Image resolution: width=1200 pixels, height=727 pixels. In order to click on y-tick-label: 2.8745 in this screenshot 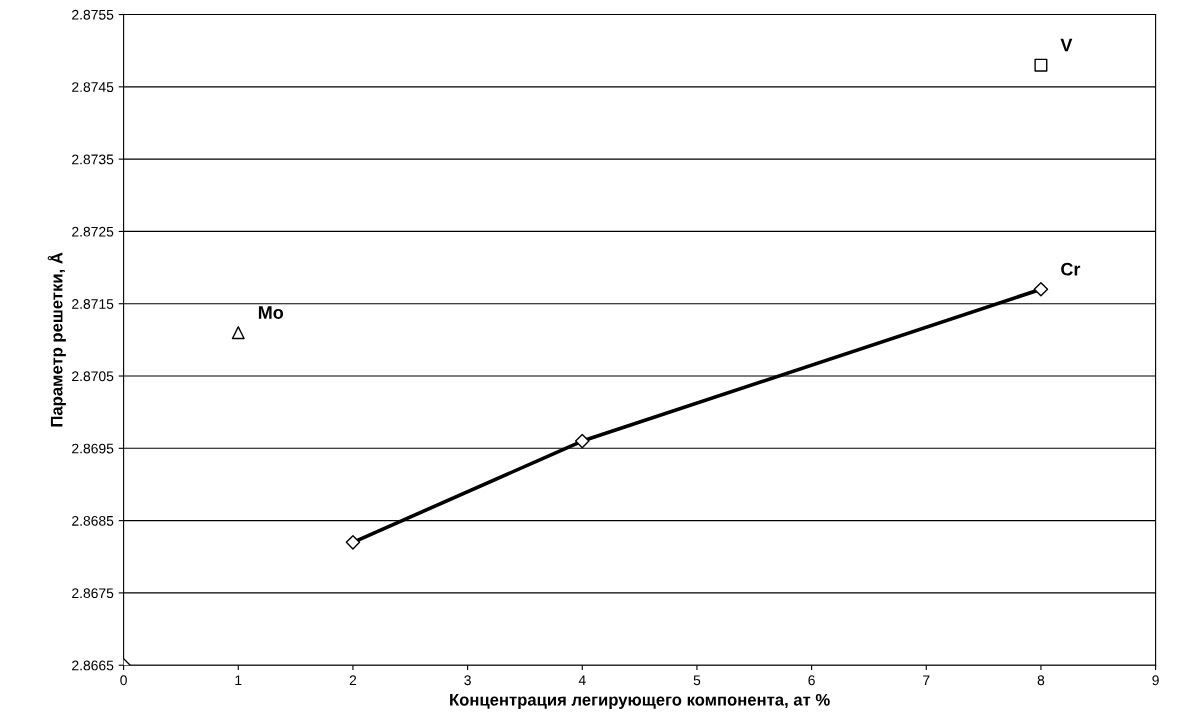, I will do `click(93, 87)`.